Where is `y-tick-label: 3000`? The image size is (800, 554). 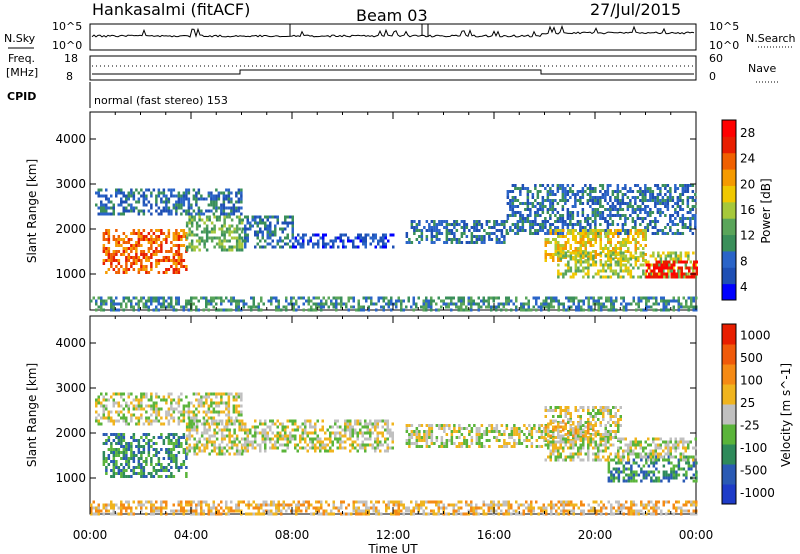 y-tick-label: 3000 is located at coordinates (70, 184).